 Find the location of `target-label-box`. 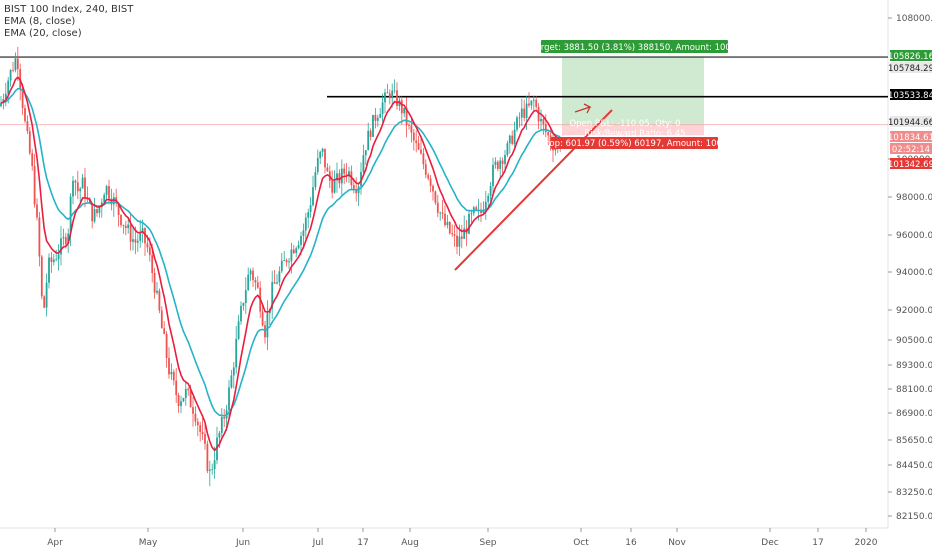

target-label-box is located at coordinates (634, 46).